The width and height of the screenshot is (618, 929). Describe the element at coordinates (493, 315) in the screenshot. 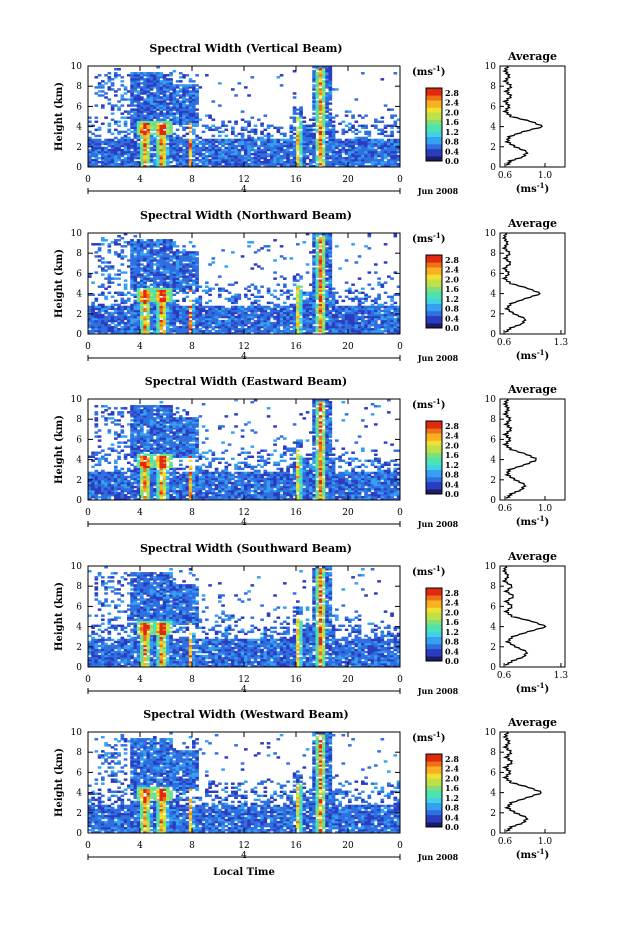

I see `avg-y-tick-label: 2` at that location.